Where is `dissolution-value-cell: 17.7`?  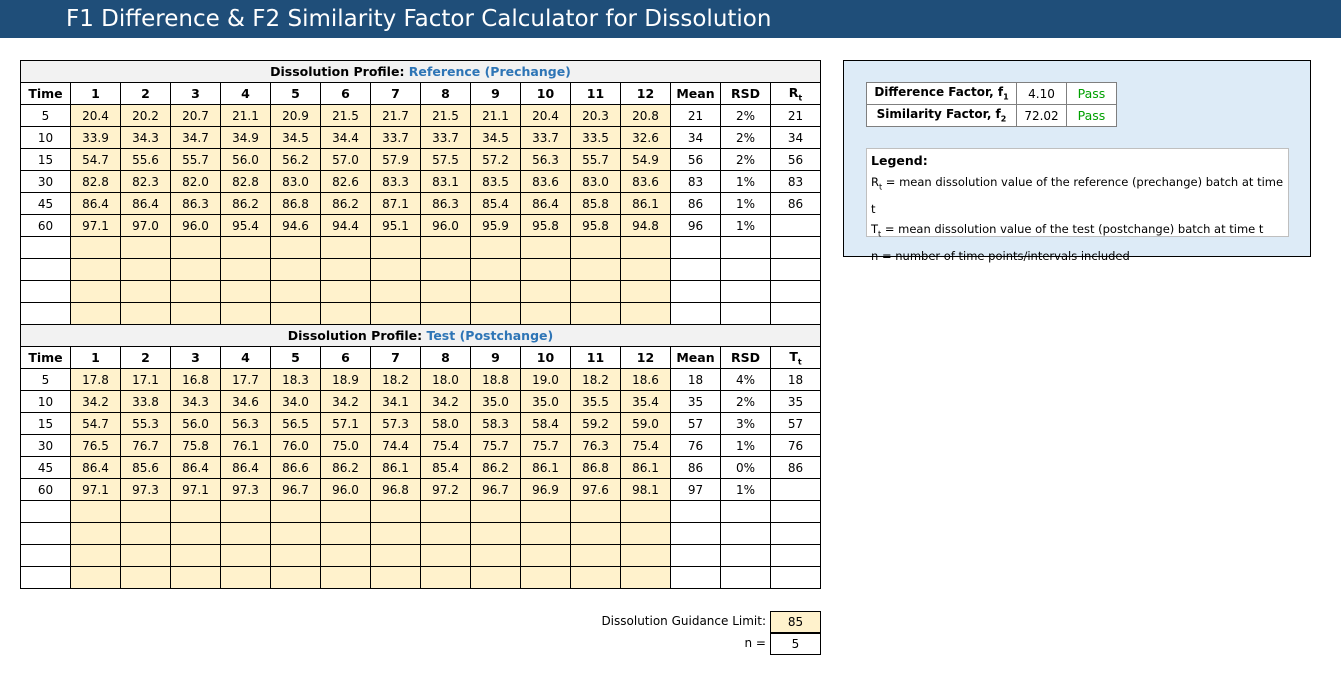 dissolution-value-cell: 17.7 is located at coordinates (245, 379).